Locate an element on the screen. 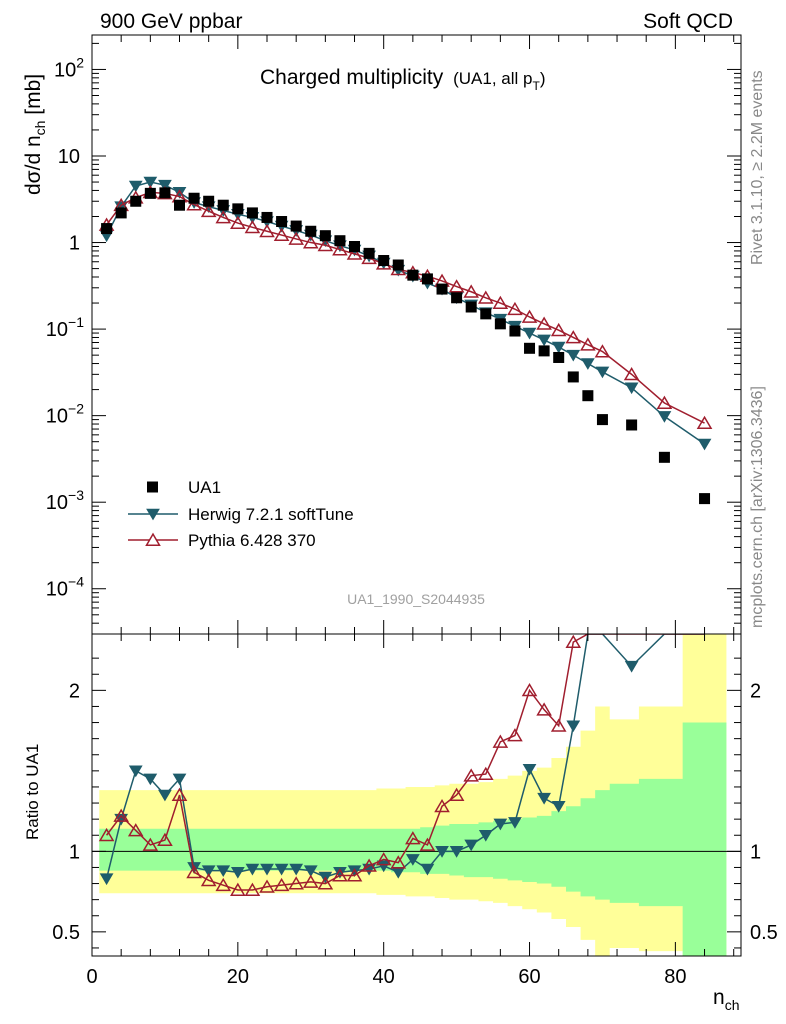 Image resolution: width=786 pixels, height=1024 pixels. legend-herwig-marker is located at coordinates (153, 514).